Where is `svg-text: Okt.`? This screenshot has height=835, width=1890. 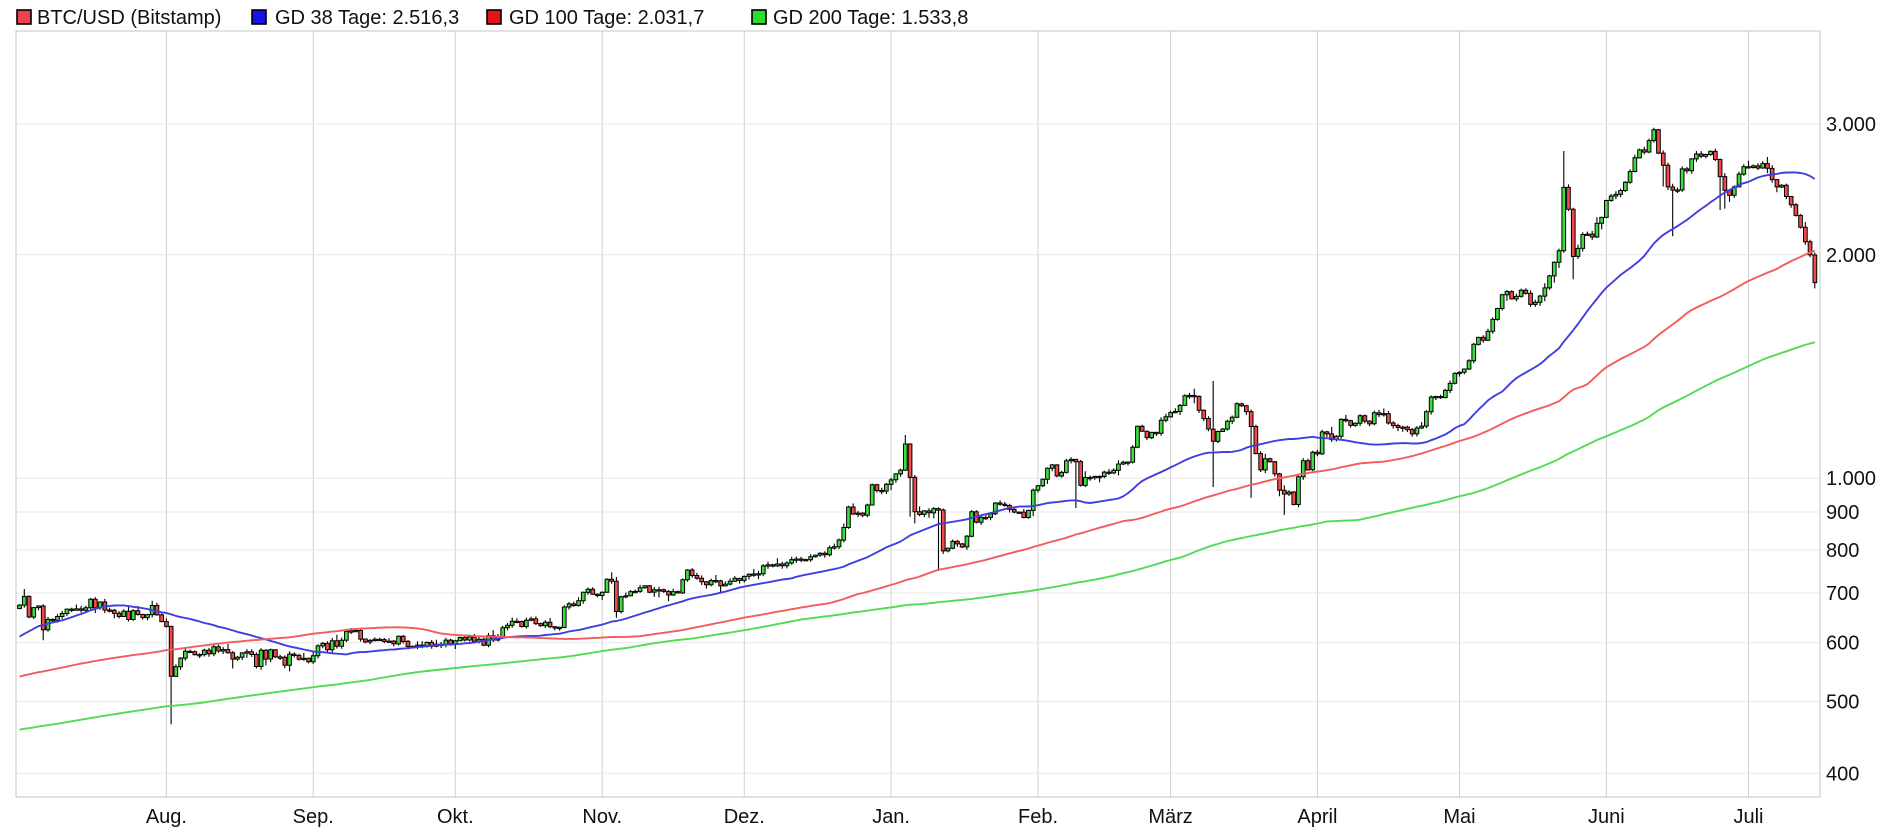 svg-text: Okt. is located at coordinates (455, 817).